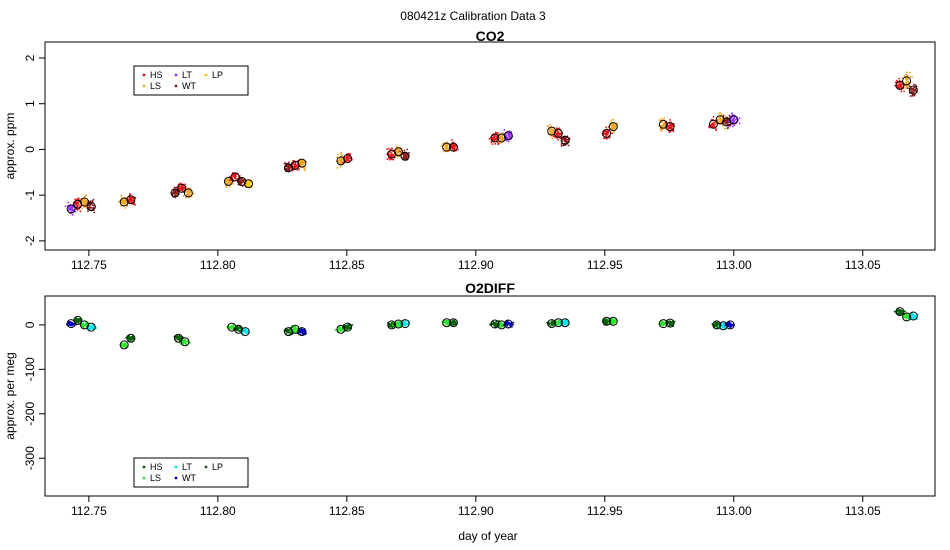  Describe the element at coordinates (248, 186) in the screenshot. I see `co2-point-LP` at that location.